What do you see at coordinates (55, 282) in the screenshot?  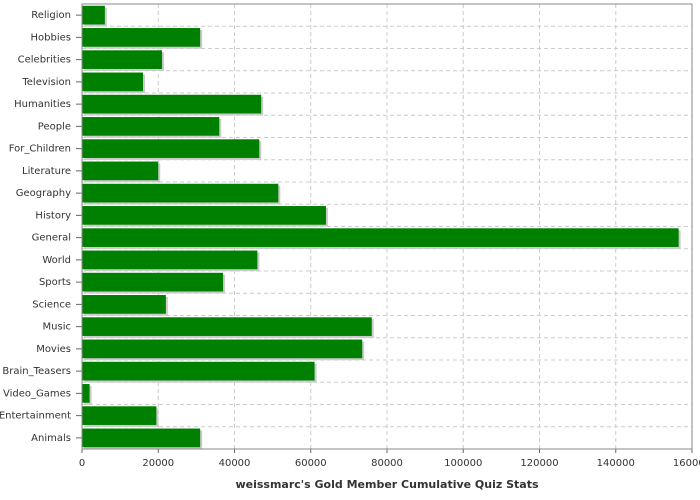 I see `y-tick-label: Sports` at bounding box center [55, 282].